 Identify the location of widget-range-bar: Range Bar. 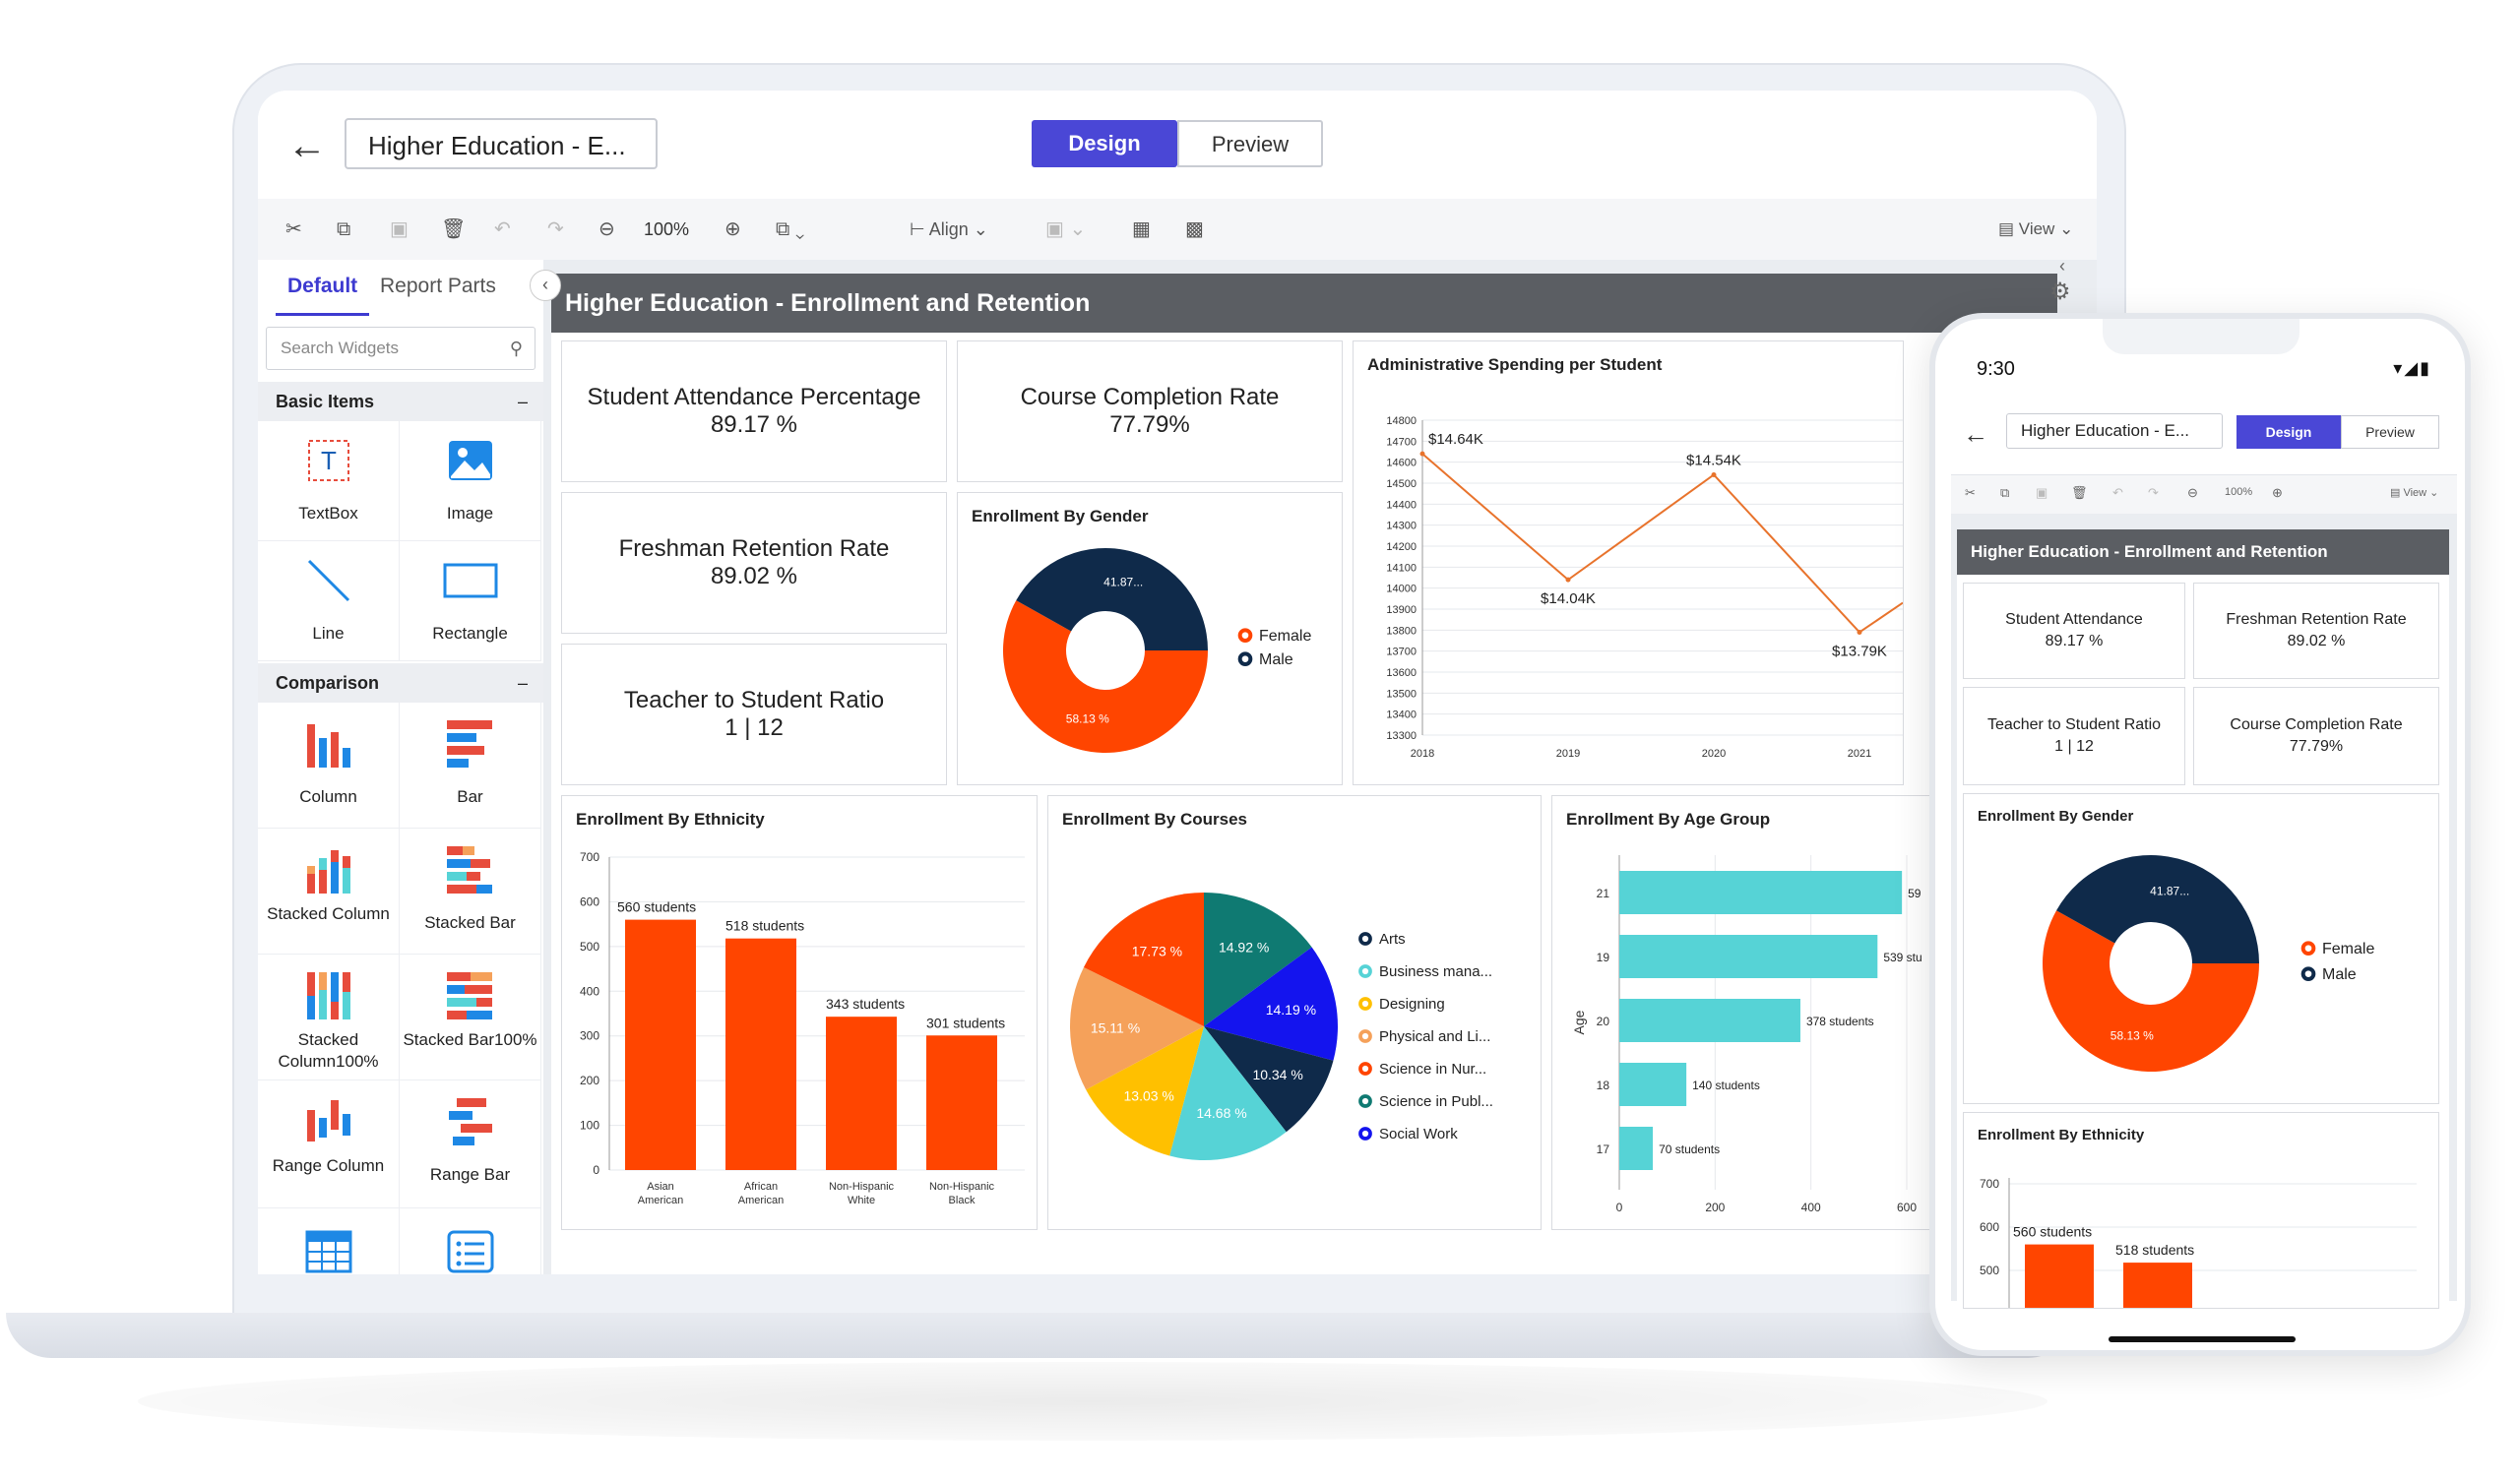
(470, 1144).